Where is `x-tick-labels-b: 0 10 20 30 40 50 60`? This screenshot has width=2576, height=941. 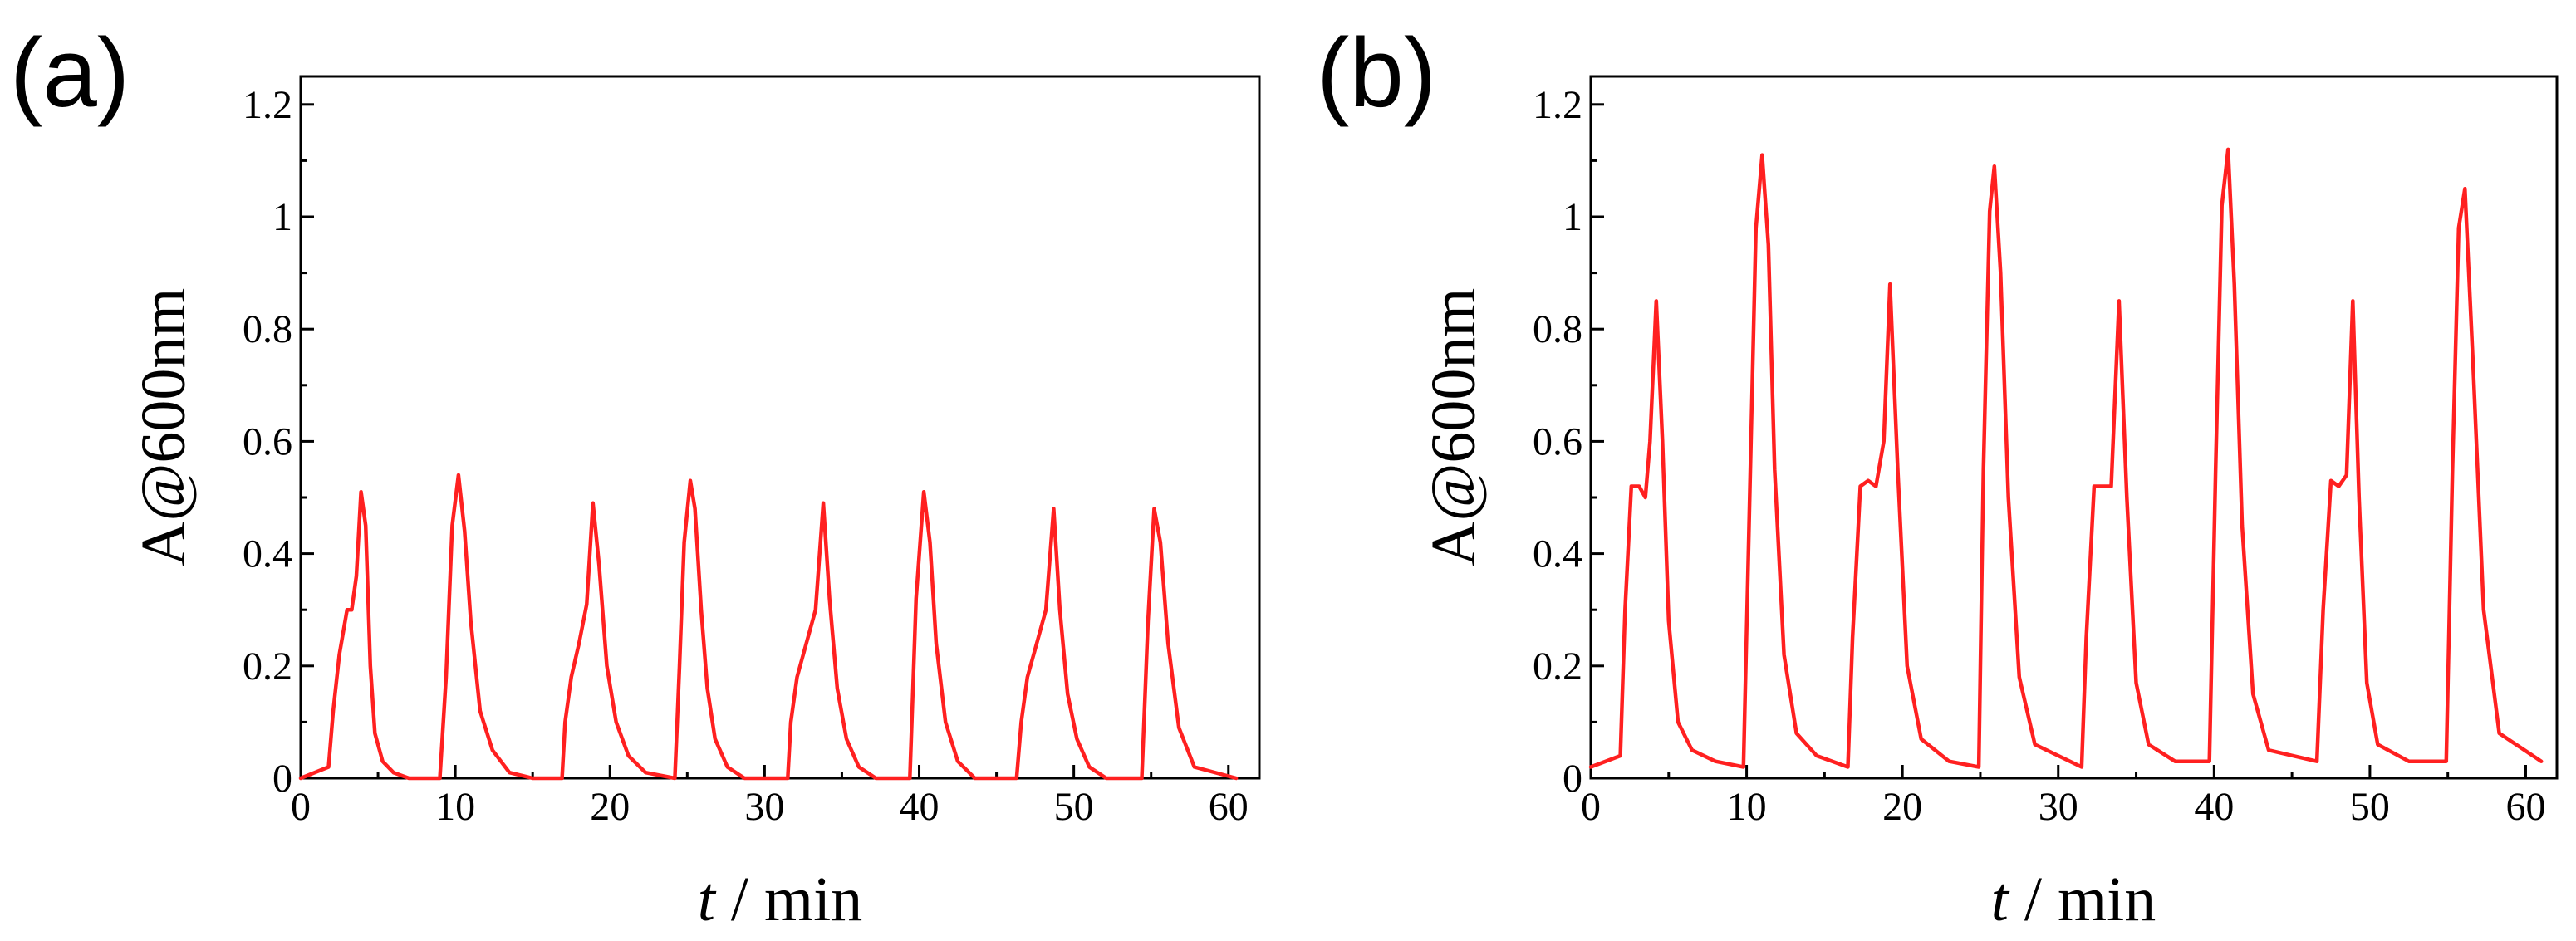 x-tick-labels-b: 0 10 20 30 40 50 60 is located at coordinates (2063, 807).